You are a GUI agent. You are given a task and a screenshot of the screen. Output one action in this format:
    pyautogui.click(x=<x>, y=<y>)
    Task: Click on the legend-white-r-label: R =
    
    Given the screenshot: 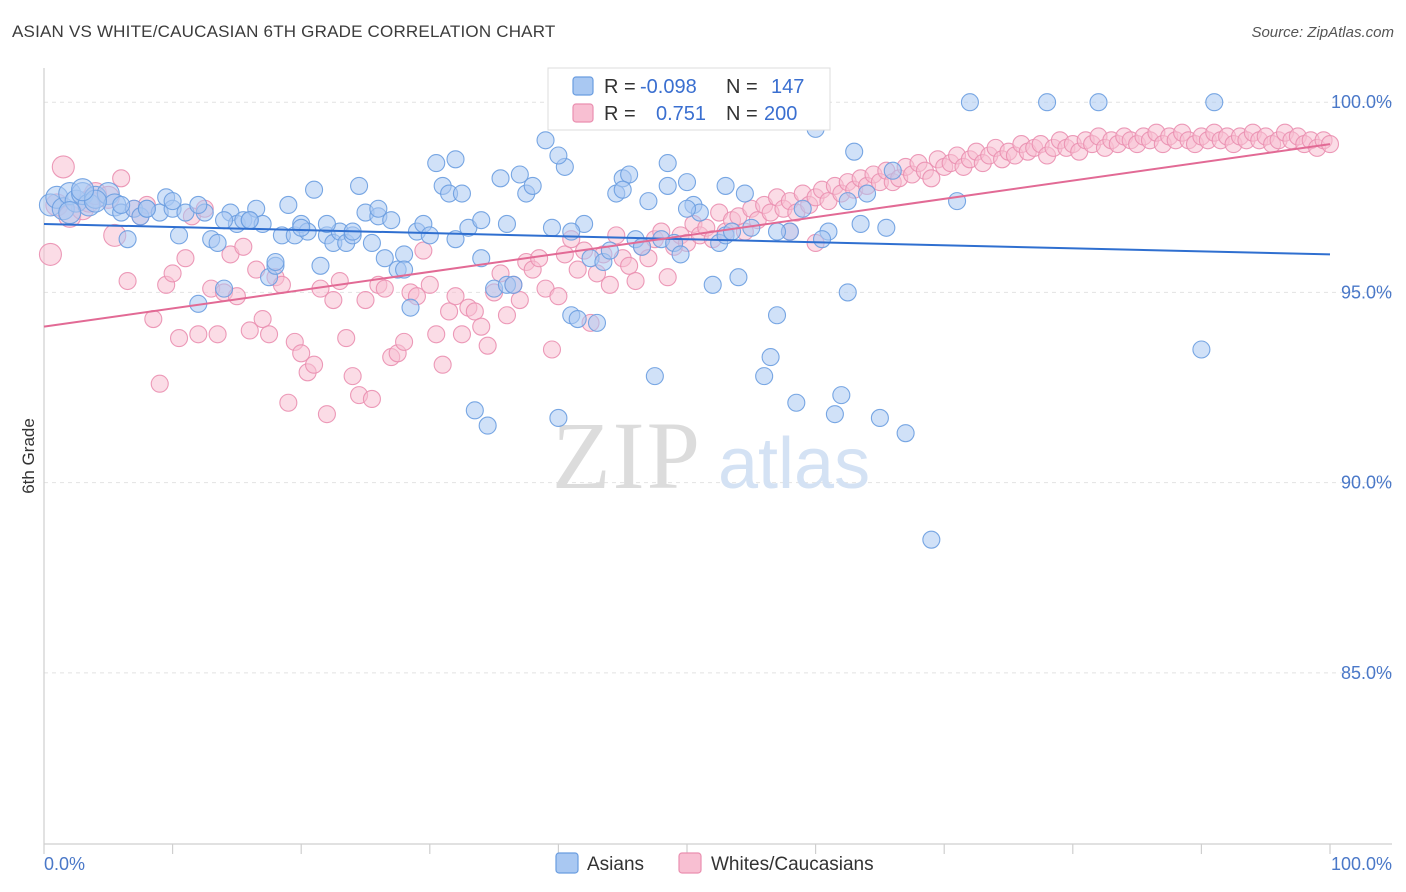 What is the action you would take?
    pyautogui.click(x=620, y=114)
    